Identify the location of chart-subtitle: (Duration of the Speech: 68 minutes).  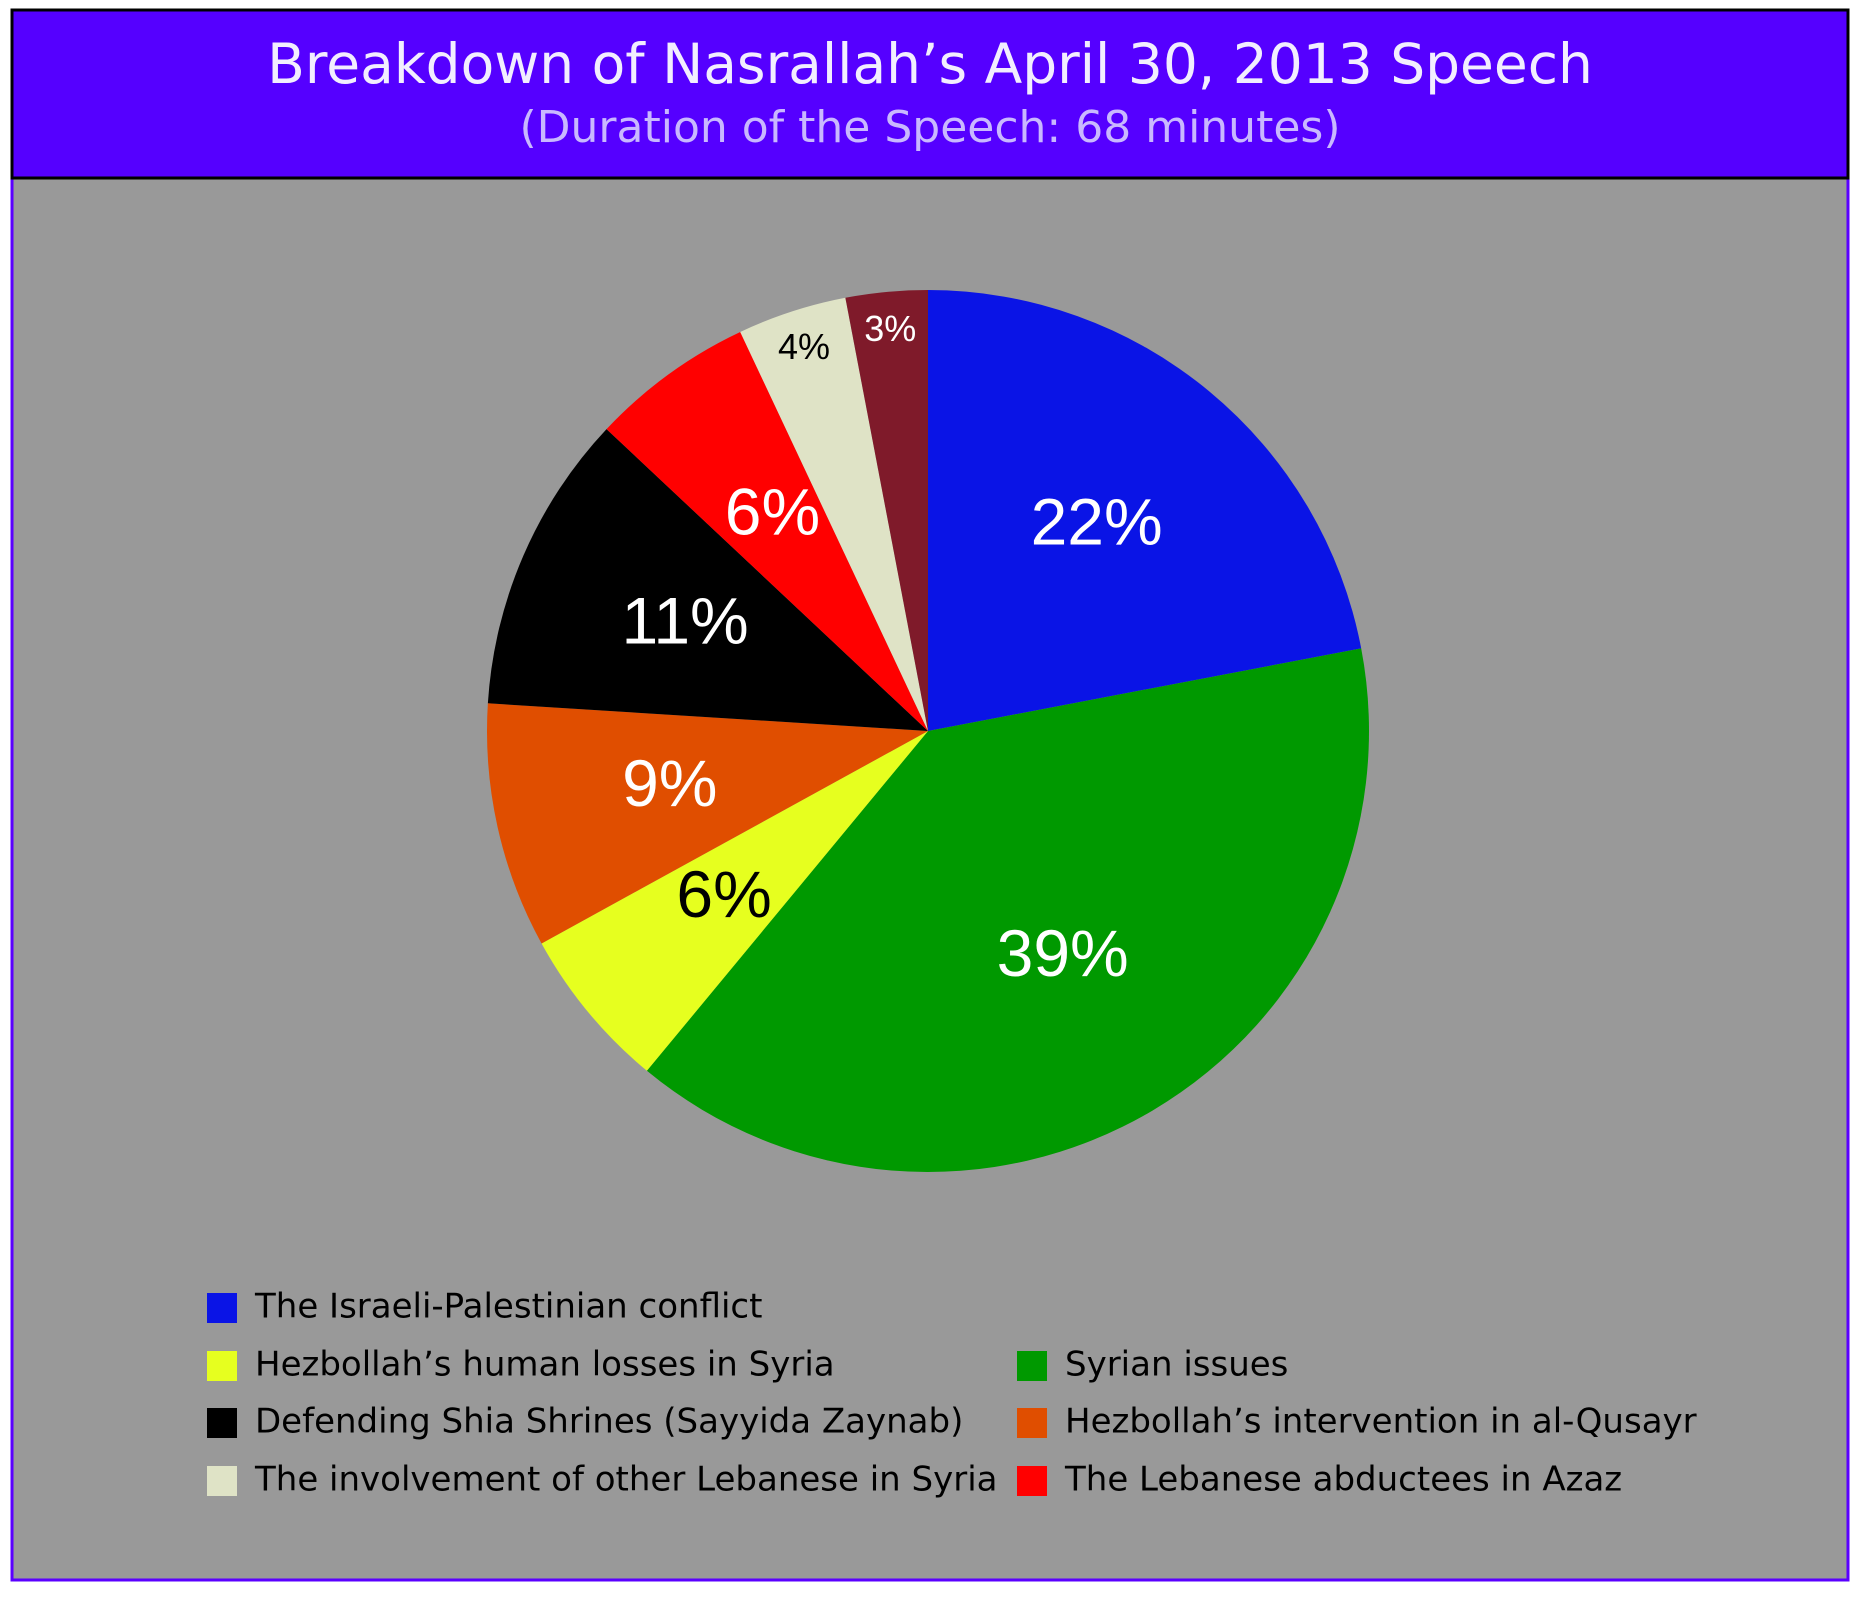
(930, 127).